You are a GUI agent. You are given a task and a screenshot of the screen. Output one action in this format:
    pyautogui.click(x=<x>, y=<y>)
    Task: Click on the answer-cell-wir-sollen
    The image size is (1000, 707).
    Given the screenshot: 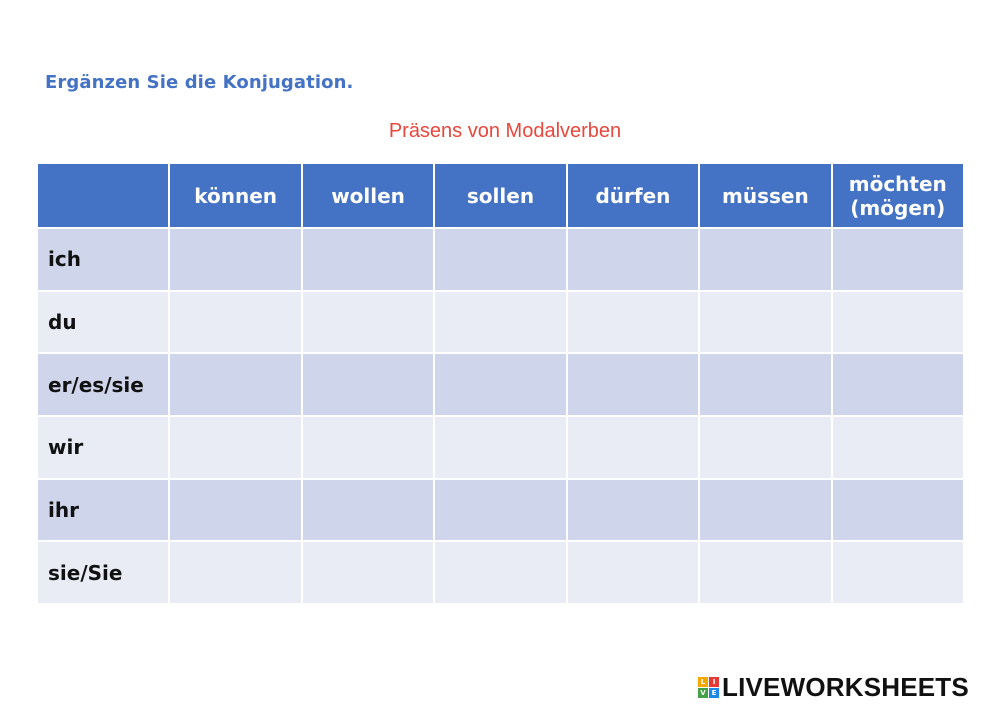 What is the action you would take?
    pyautogui.click(x=500, y=447)
    